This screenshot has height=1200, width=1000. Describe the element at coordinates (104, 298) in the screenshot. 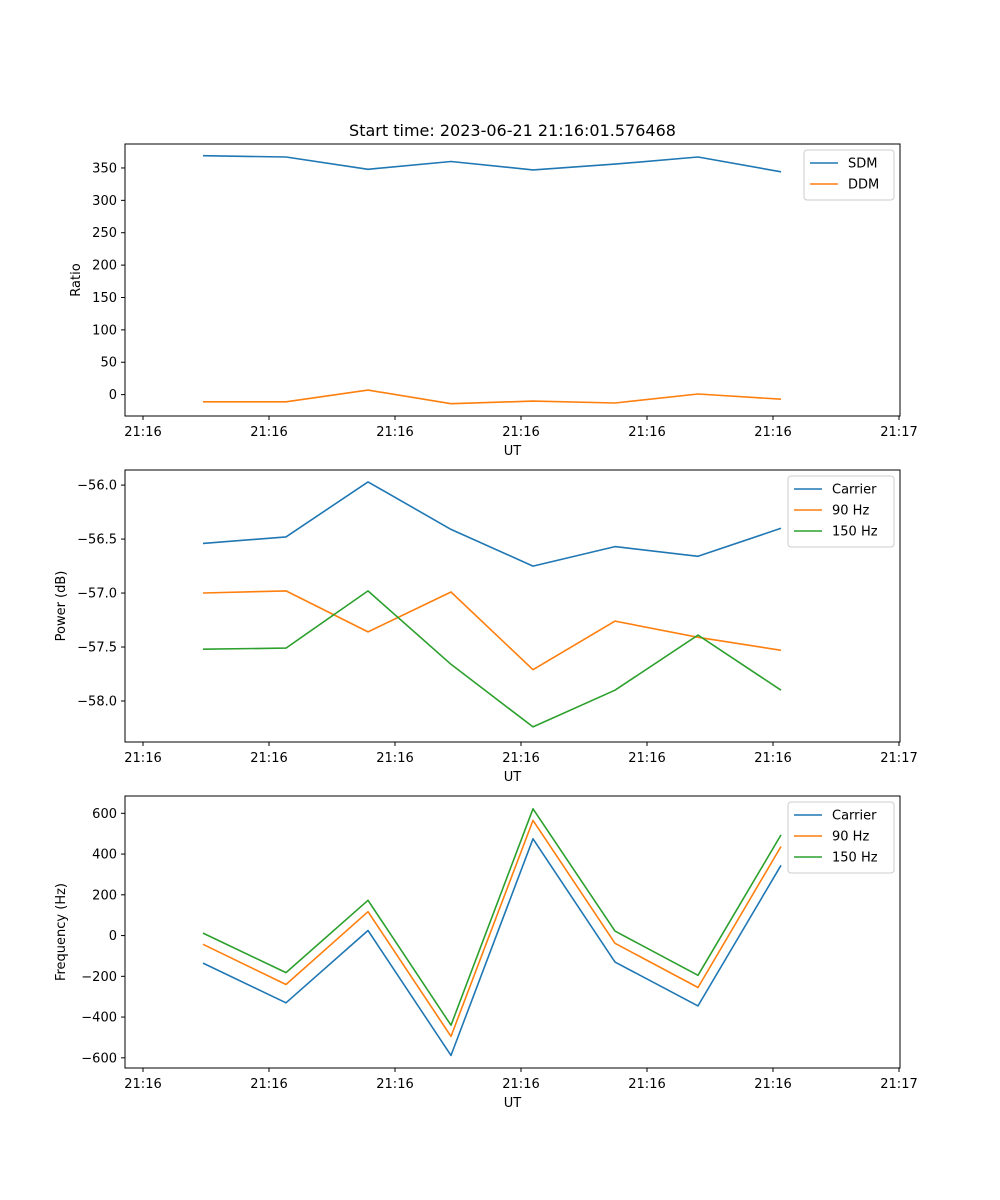

I see `y-tick-label: 150` at that location.